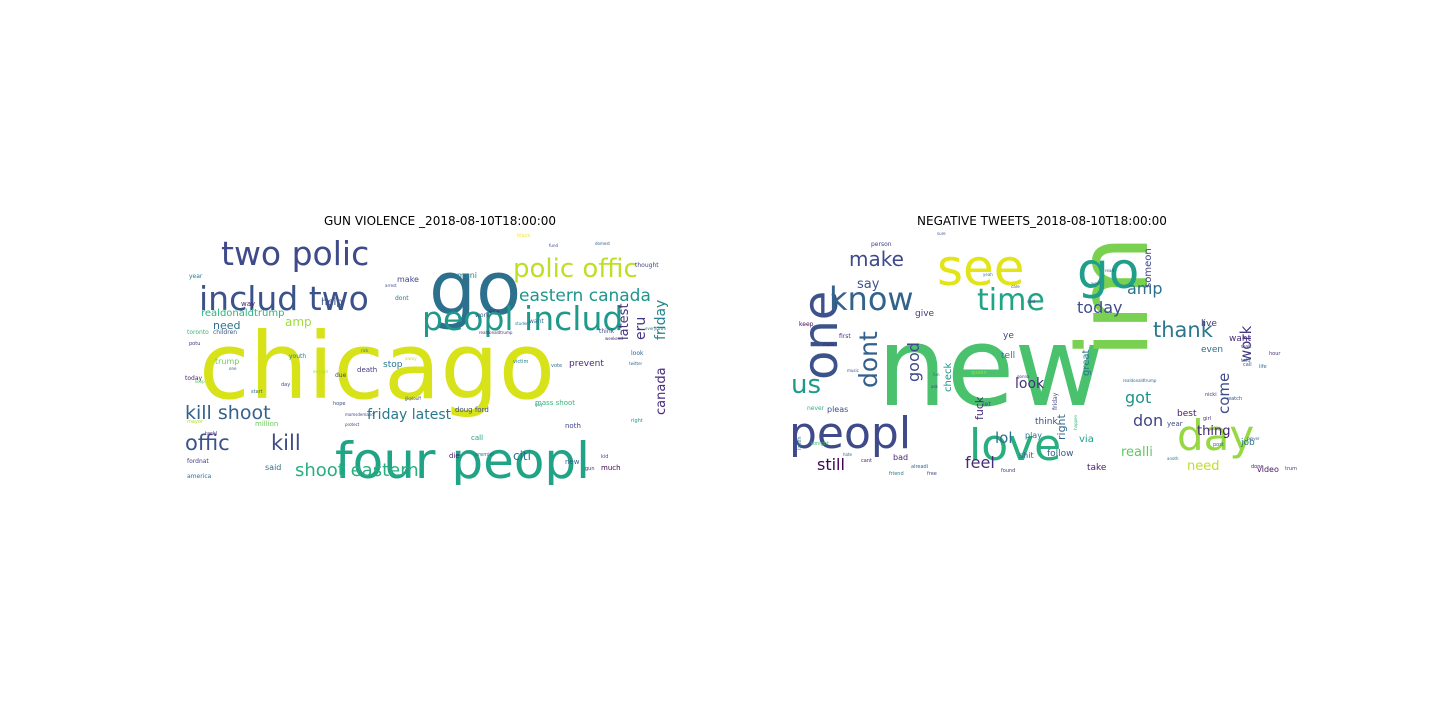 Image resolution: width=1440 pixels, height=720 pixels. Describe the element at coordinates (339, 404) in the screenshot. I see `word-hope: hope` at that location.